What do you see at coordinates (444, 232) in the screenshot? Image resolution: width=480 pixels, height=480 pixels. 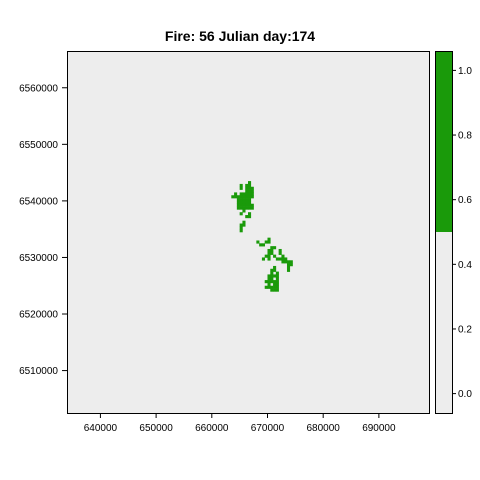 I see `colorbar-frame` at bounding box center [444, 232].